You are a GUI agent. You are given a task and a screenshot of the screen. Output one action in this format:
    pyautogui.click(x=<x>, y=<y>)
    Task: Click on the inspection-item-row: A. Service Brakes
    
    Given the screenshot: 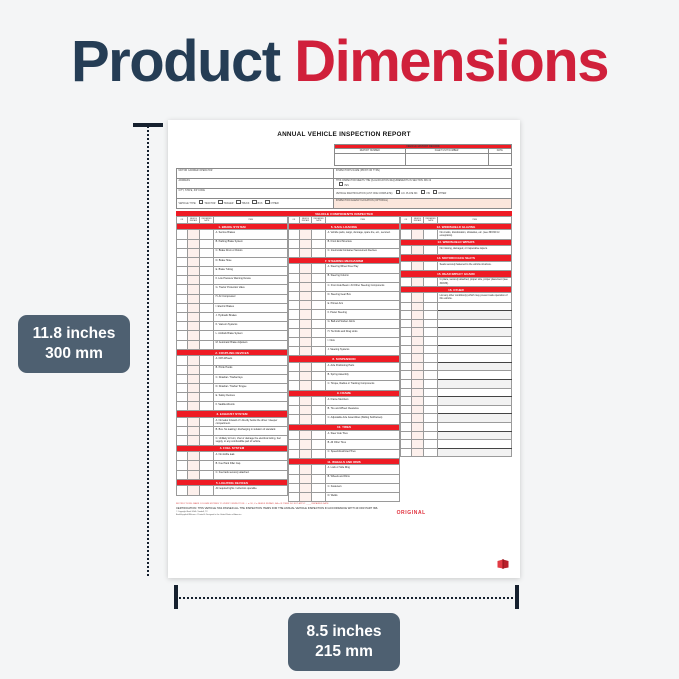 What is the action you would take?
    pyautogui.click(x=232, y=234)
    